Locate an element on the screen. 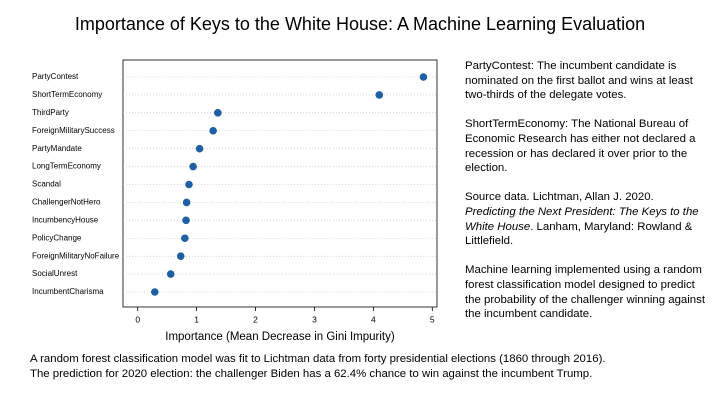 The height and width of the screenshot is (405, 720). y-tick-label: ThirdParty is located at coordinates (50, 112).